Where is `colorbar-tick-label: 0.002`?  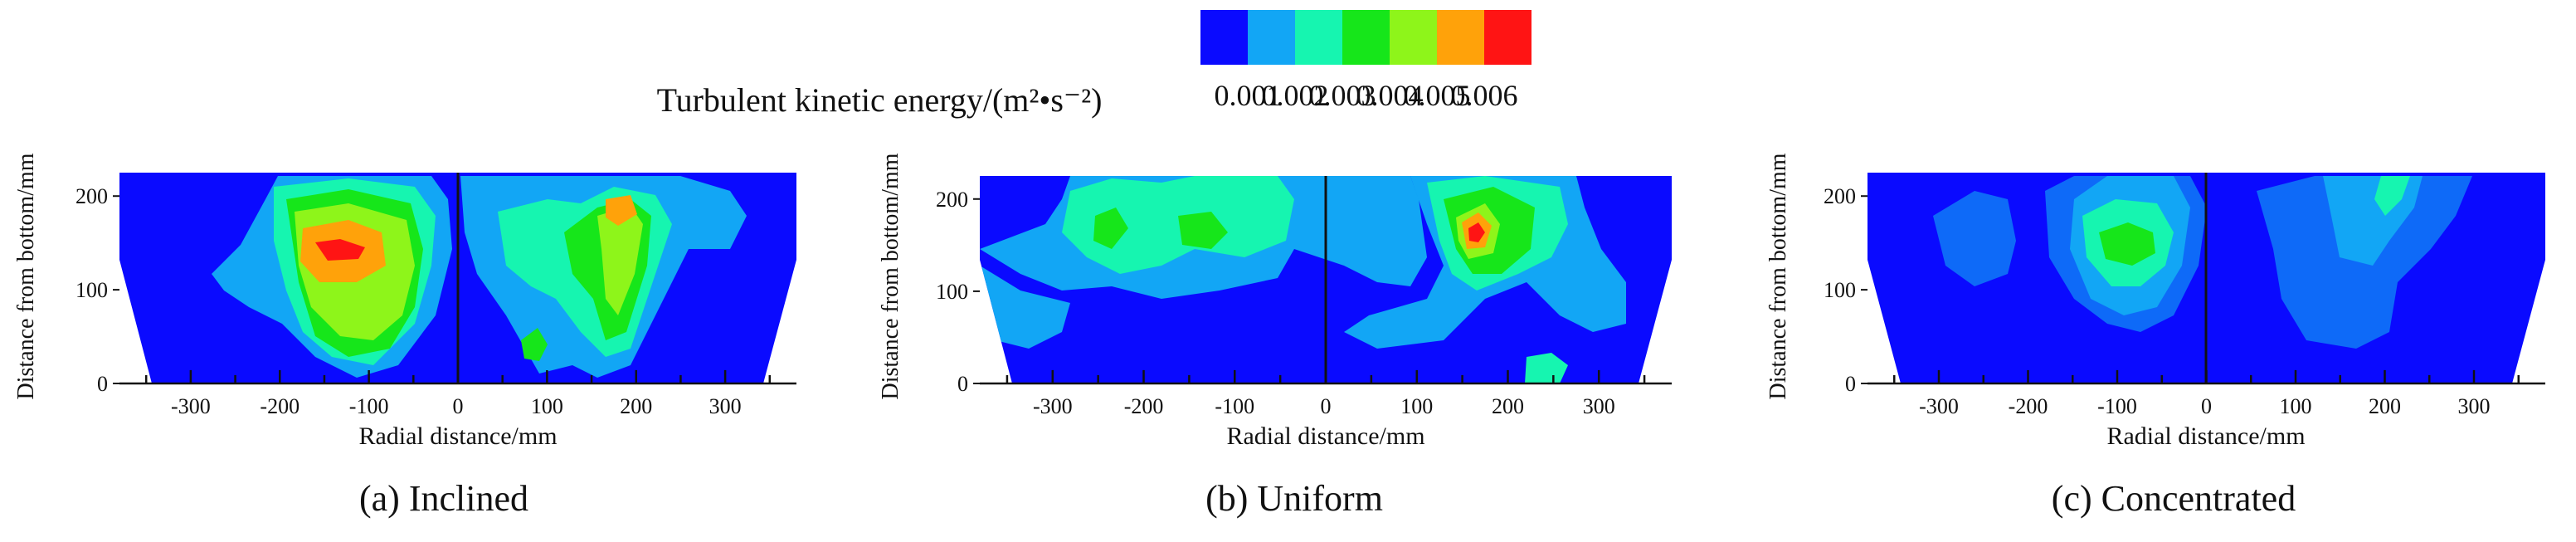
colorbar-tick-label: 0.002 is located at coordinates (1295, 95).